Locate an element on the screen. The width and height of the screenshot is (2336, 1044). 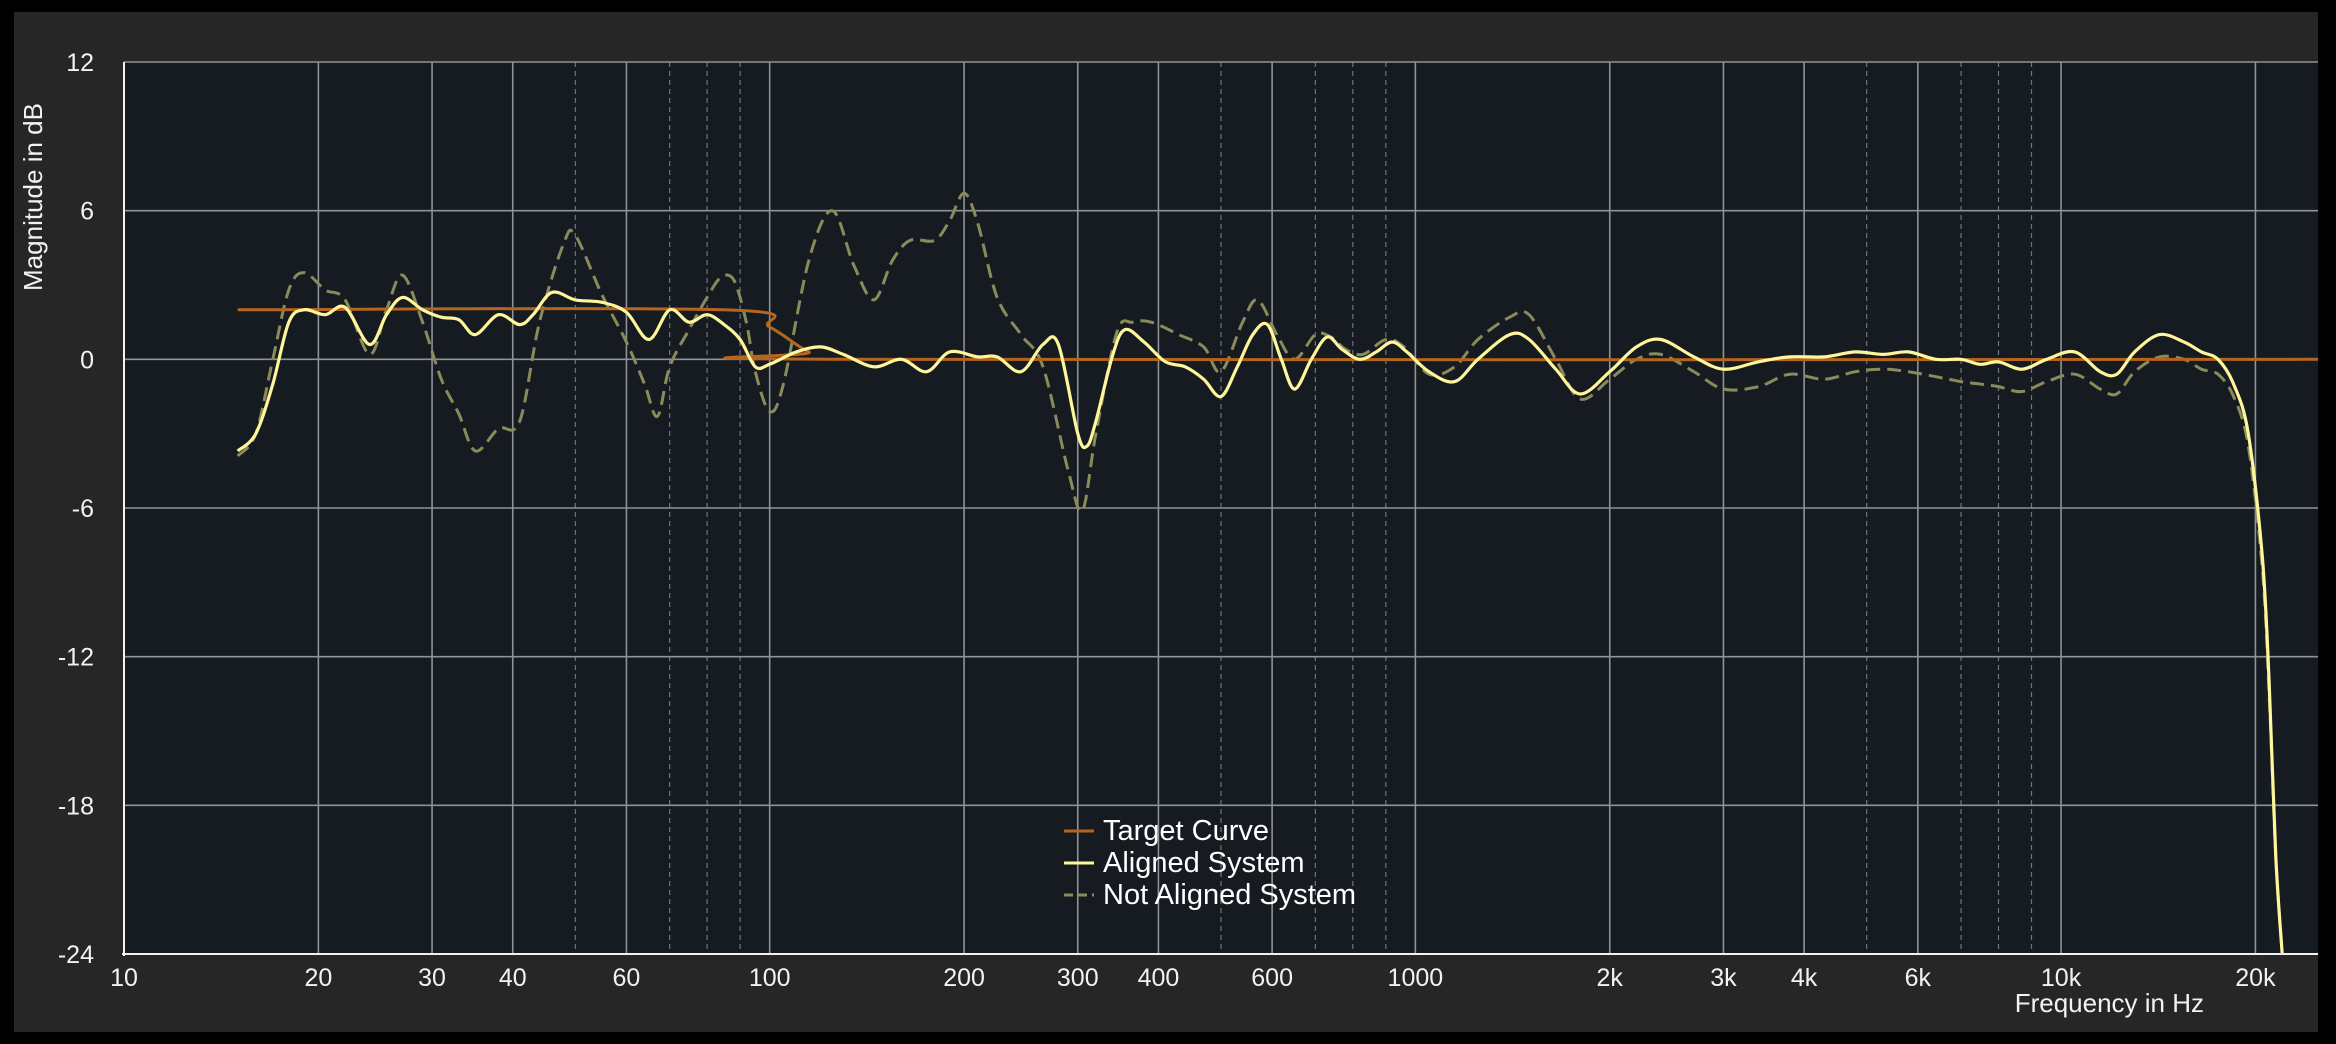
x-tick-label: 60 is located at coordinates (627, 978).